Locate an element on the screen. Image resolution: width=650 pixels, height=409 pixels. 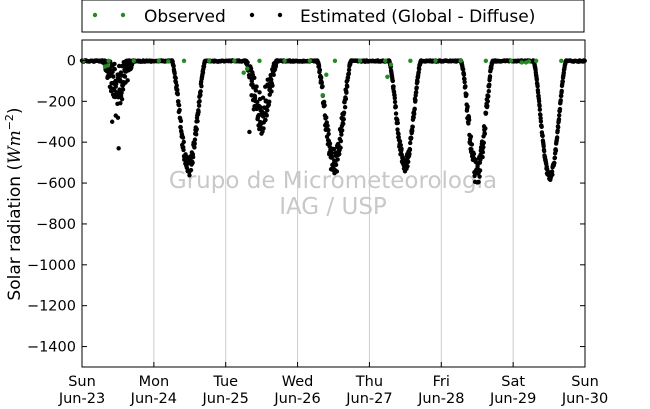
legend-estimated-label: Estimated (Global - Diffuse) is located at coordinates (417, 17).